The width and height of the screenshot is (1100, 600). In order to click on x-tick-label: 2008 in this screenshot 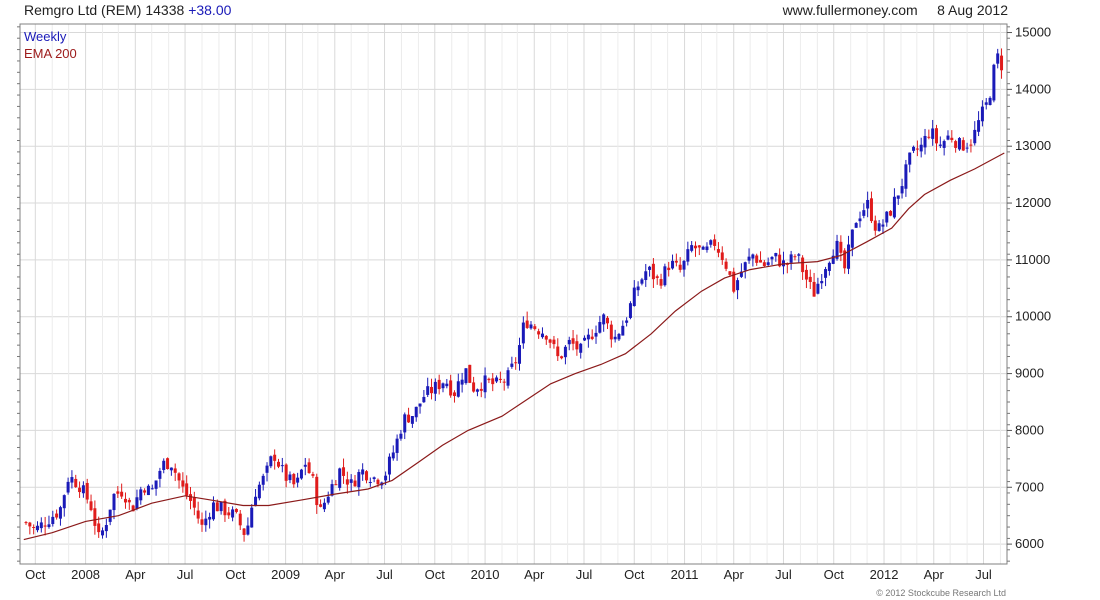, I will do `click(85, 574)`.